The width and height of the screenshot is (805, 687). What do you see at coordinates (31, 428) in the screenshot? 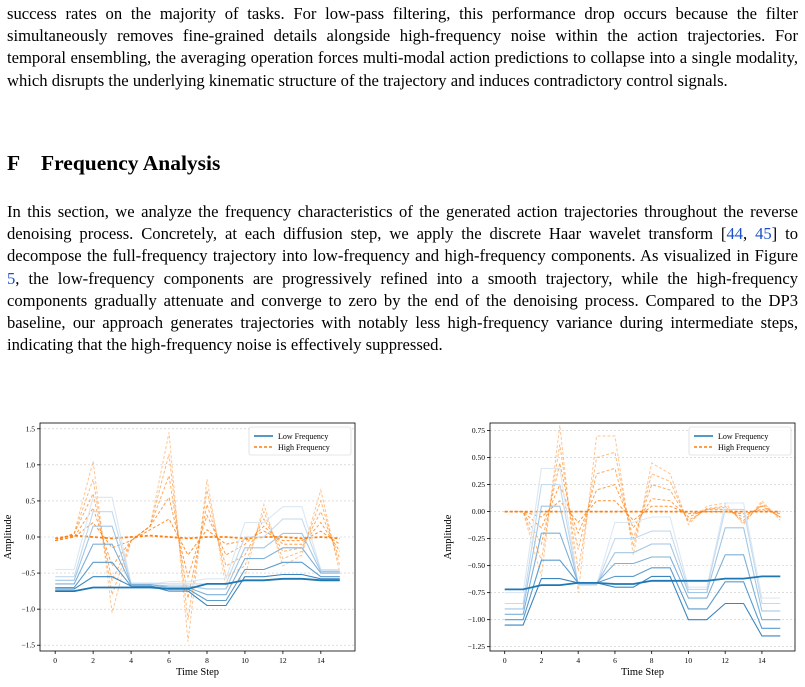
I see `y-tick-label: 1.5` at bounding box center [31, 428].